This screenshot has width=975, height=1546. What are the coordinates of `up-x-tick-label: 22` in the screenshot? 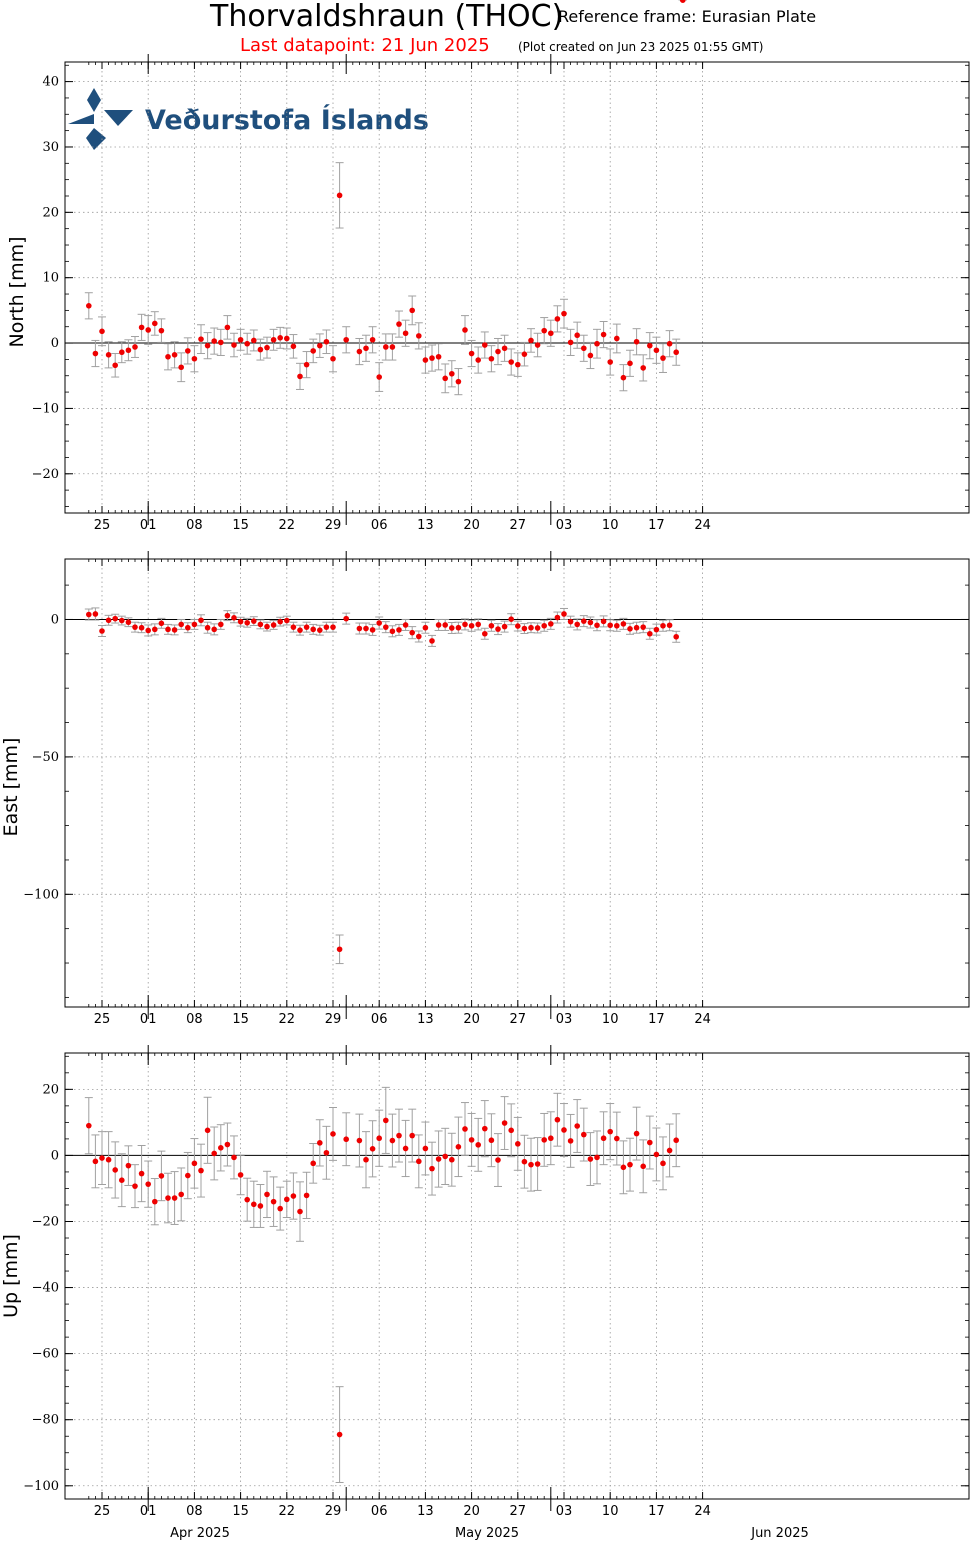 It's located at (287, 1511).